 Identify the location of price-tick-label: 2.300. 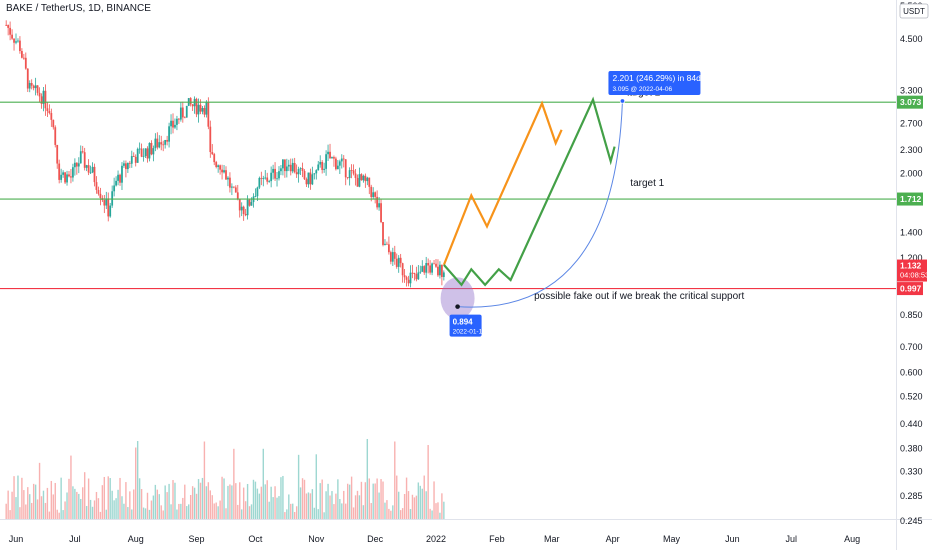
(911, 150).